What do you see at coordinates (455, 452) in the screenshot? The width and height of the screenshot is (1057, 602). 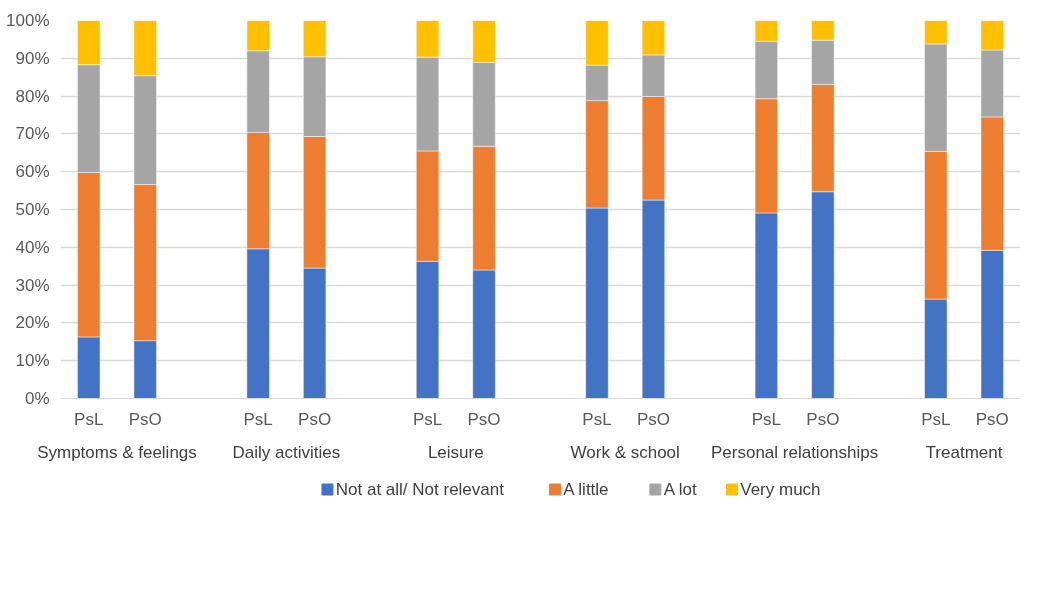 I see `text: Leisure` at bounding box center [455, 452].